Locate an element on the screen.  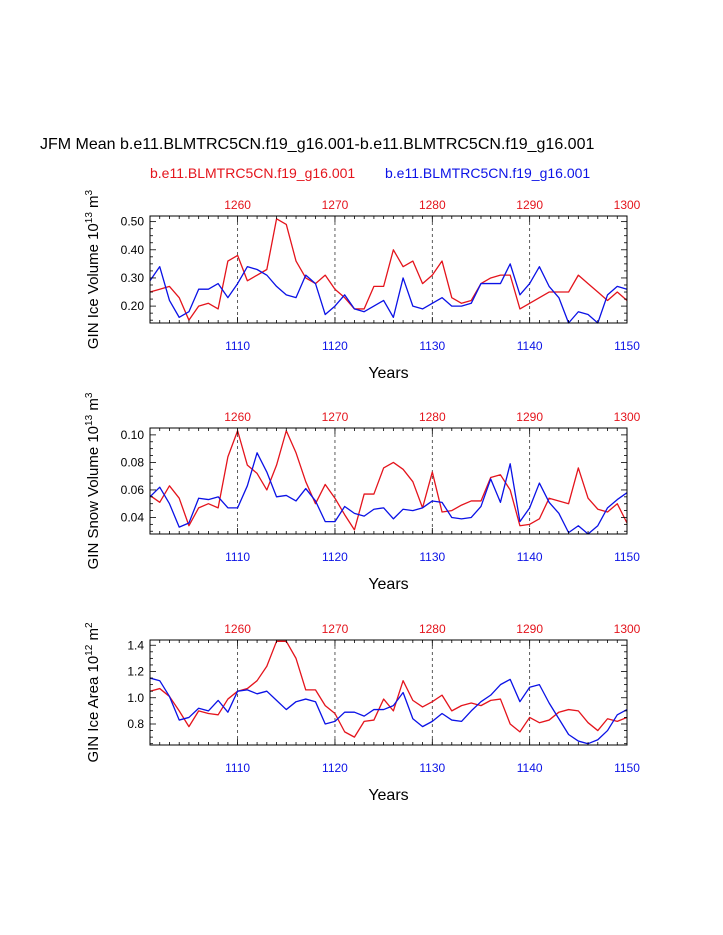
y-axis-title: GIN Snow Volume 1013 m3 is located at coordinates (93, 480).